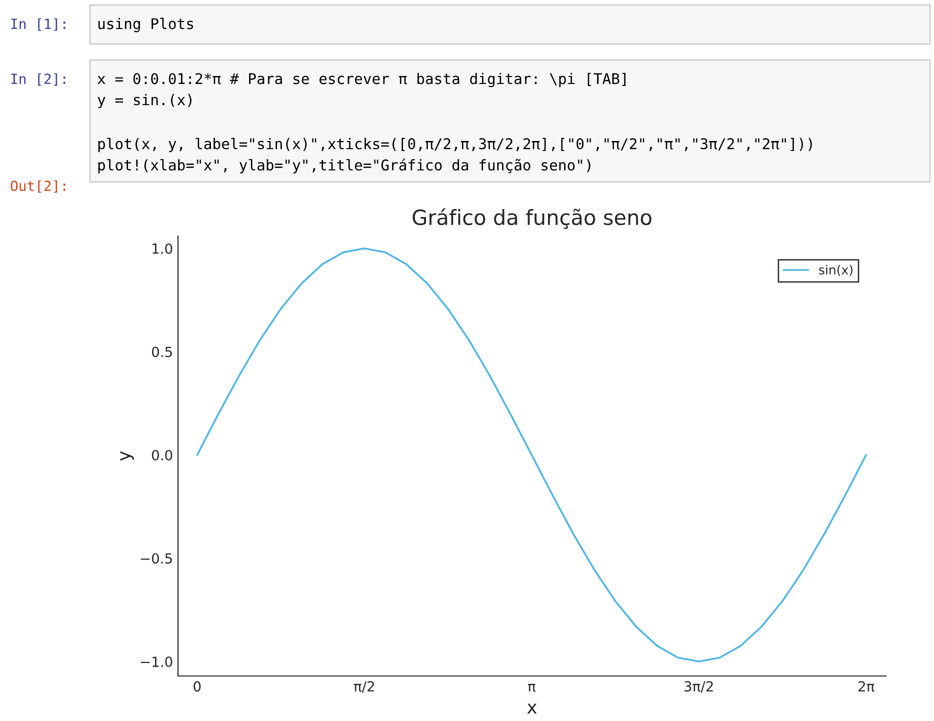 Image resolution: width=934 pixels, height=721 pixels. I want to click on text: In [2]:, so click(38, 79).